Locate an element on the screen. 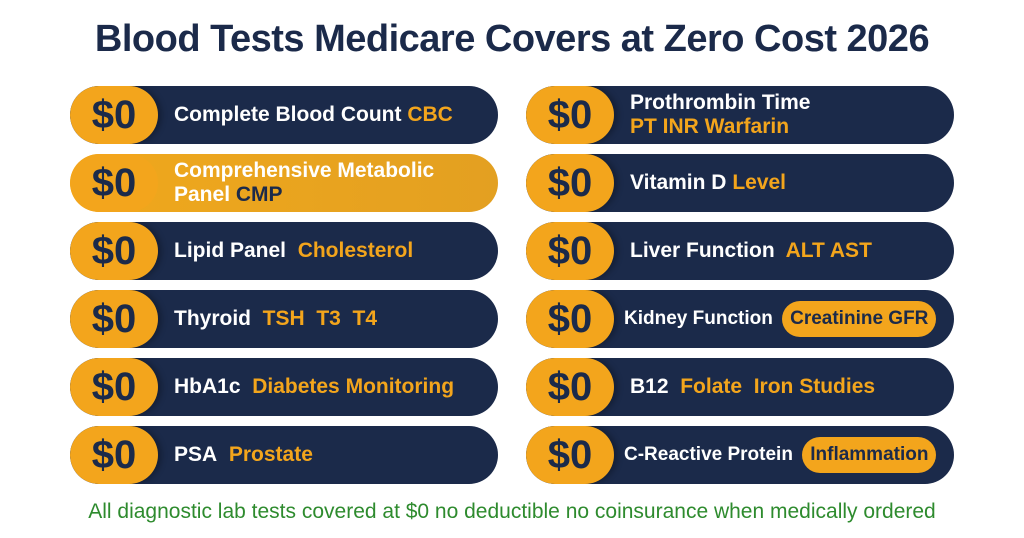 This screenshot has height=538, width=1024. test-name: PSA is located at coordinates (196, 454).